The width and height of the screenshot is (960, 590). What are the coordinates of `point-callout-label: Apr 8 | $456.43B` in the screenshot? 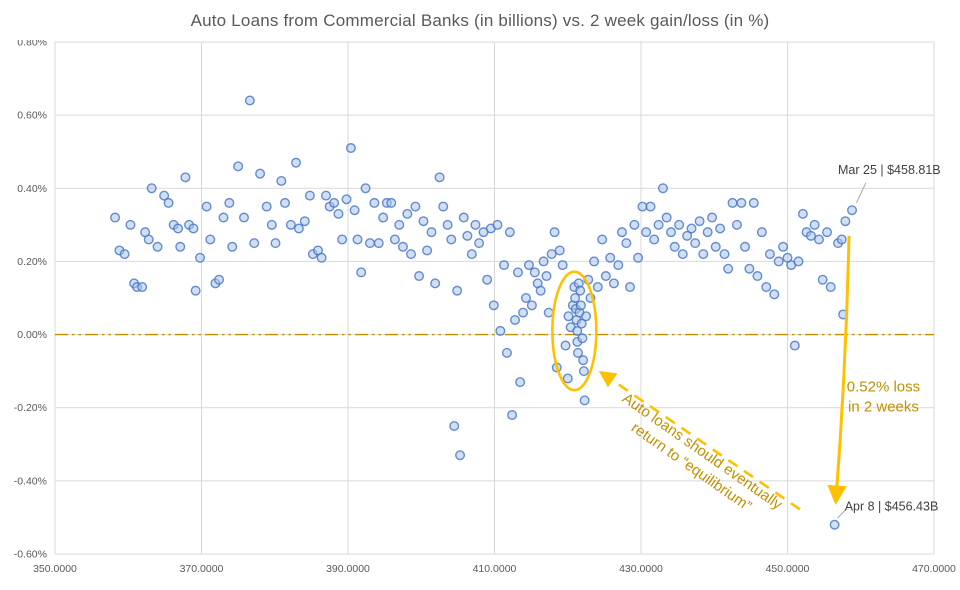 It's located at (892, 506).